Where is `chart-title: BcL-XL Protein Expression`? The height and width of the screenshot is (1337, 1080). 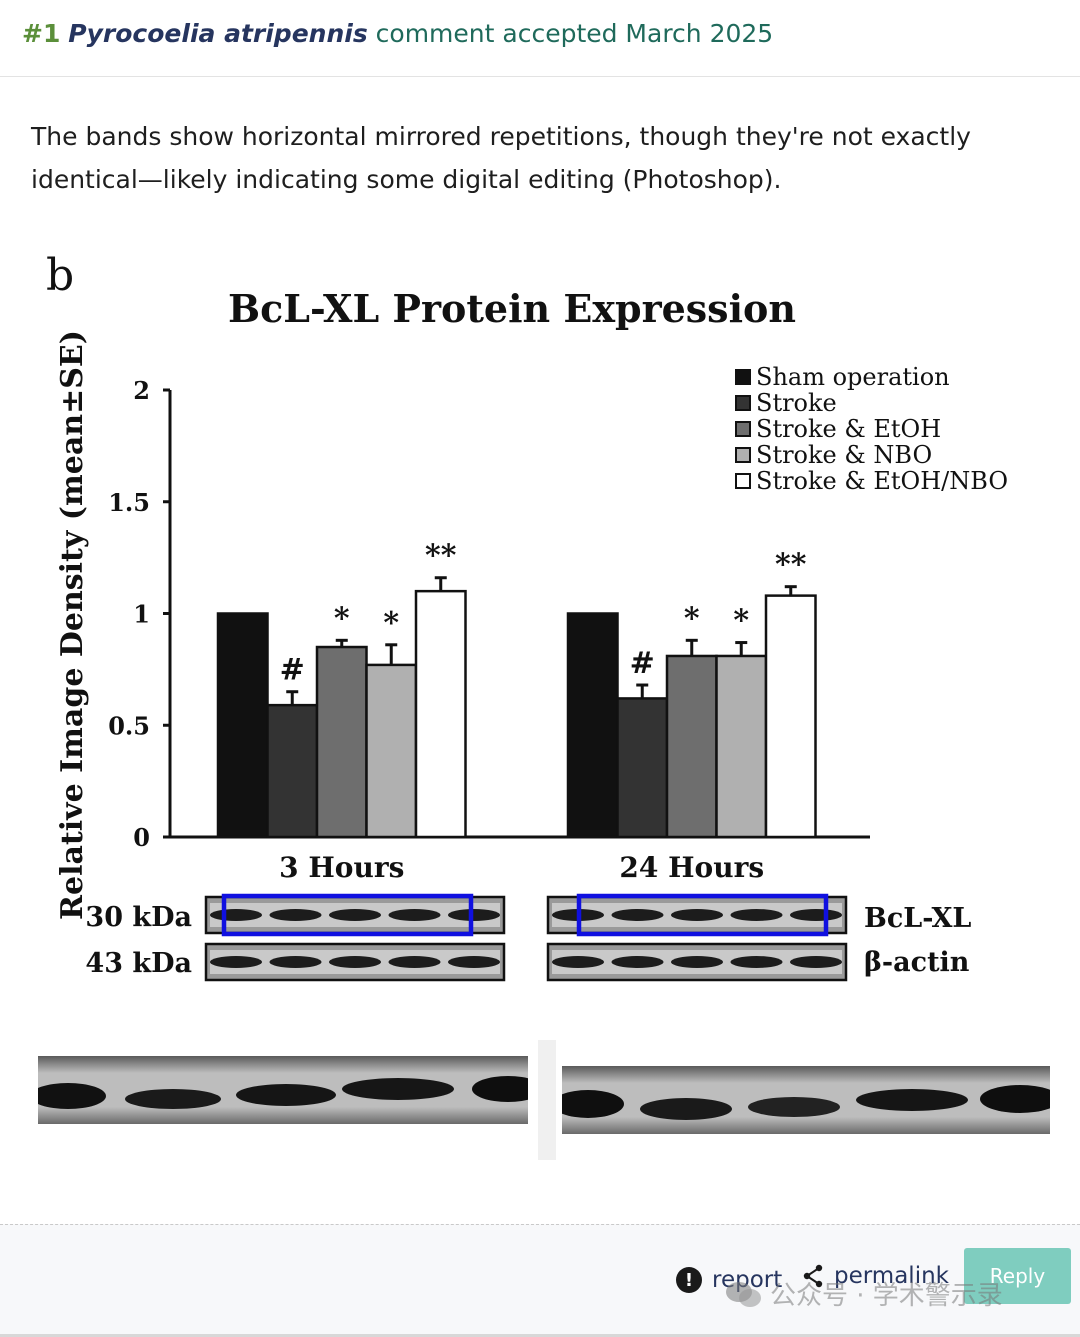
chart-title: BcL-XL Protein Expression is located at coordinates (512, 308).